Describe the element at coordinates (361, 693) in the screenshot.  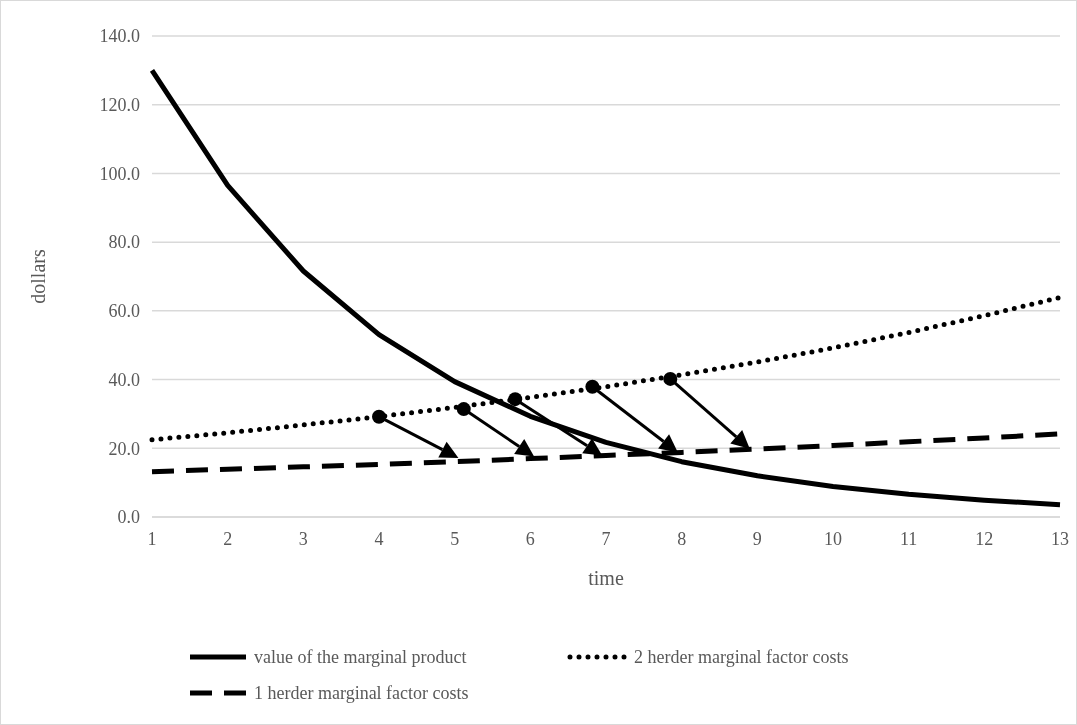
I see `legend-label: 1 herder marginal factor costs` at that location.